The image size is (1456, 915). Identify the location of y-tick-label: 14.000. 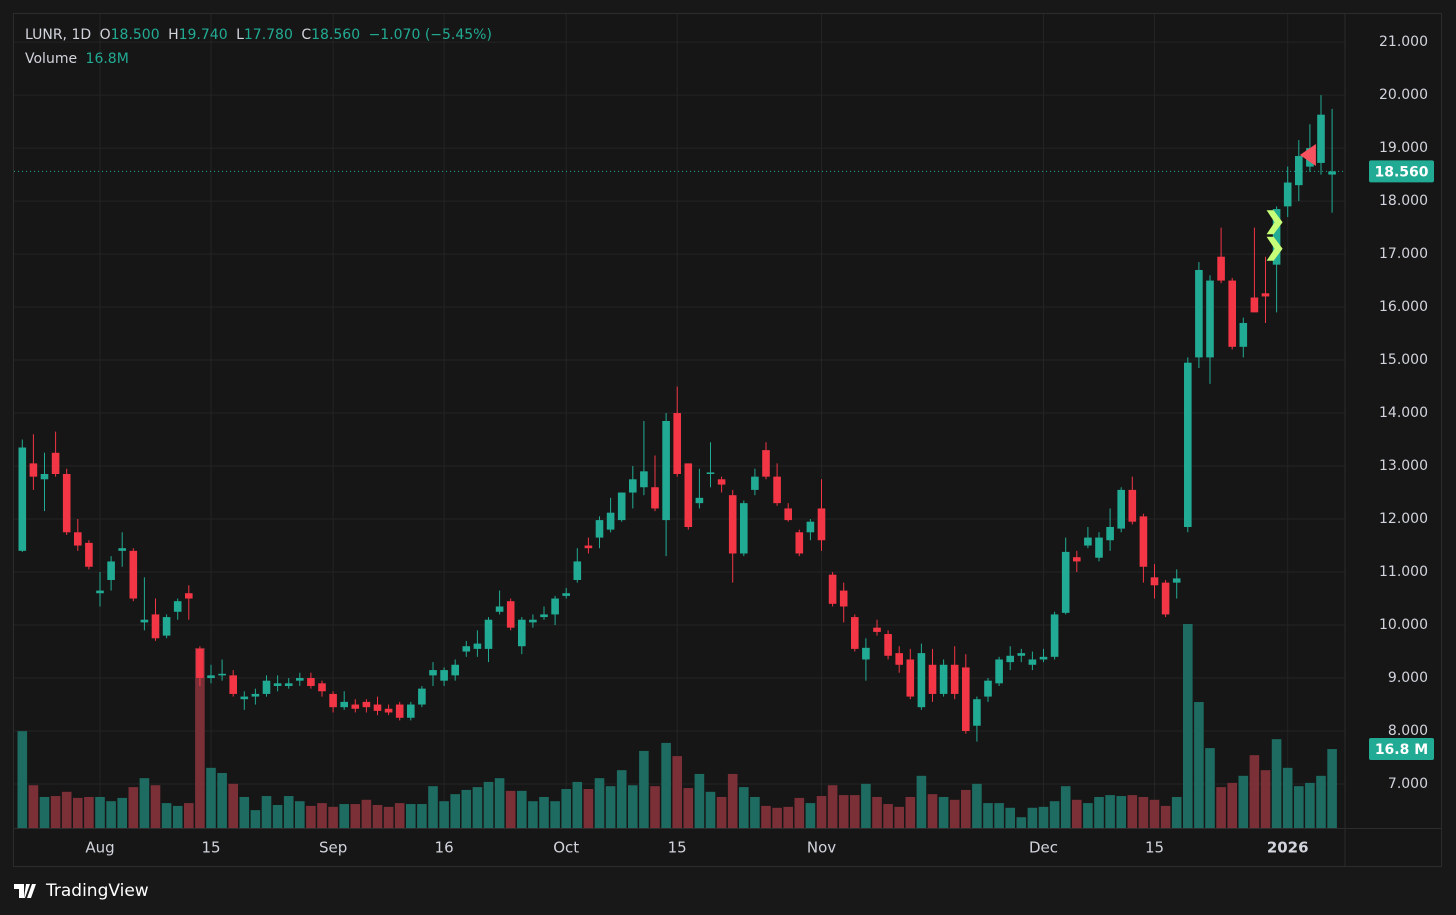
(1403, 413).